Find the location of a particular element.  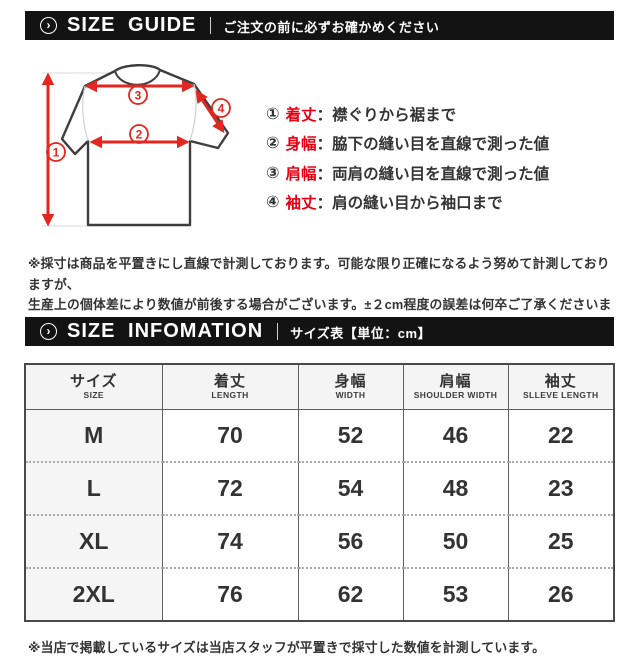

col-header-sleeve: 袖丈 SLLEVE LENGTH is located at coordinates (560, 387).